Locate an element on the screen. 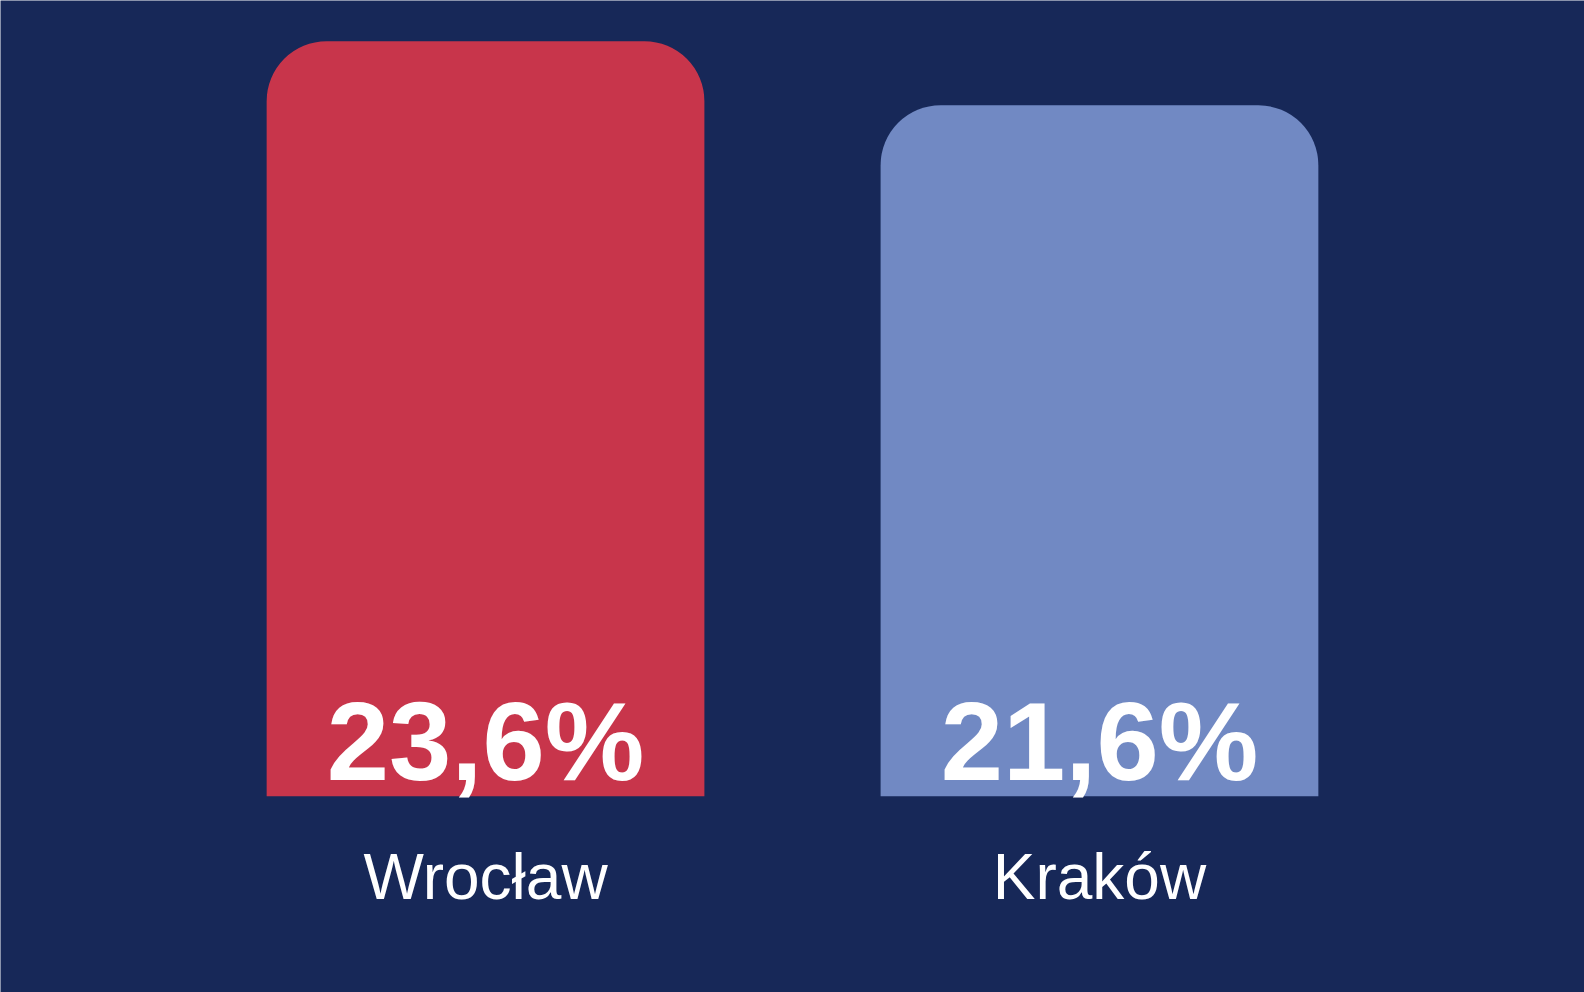 Image resolution: width=1584 pixels, height=992 pixels. x-tick-label: Wrocław is located at coordinates (486, 876).